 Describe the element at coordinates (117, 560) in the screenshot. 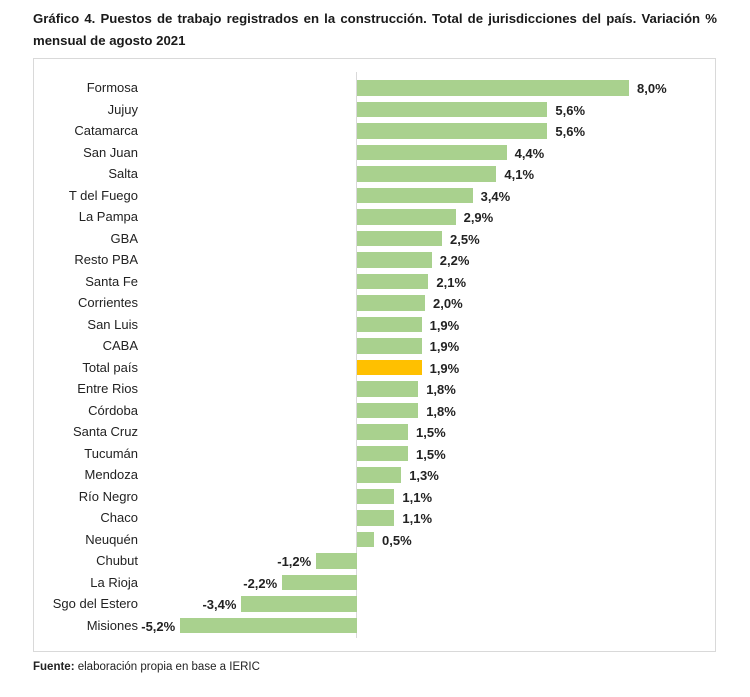

I see `category-label: Chubut` at that location.